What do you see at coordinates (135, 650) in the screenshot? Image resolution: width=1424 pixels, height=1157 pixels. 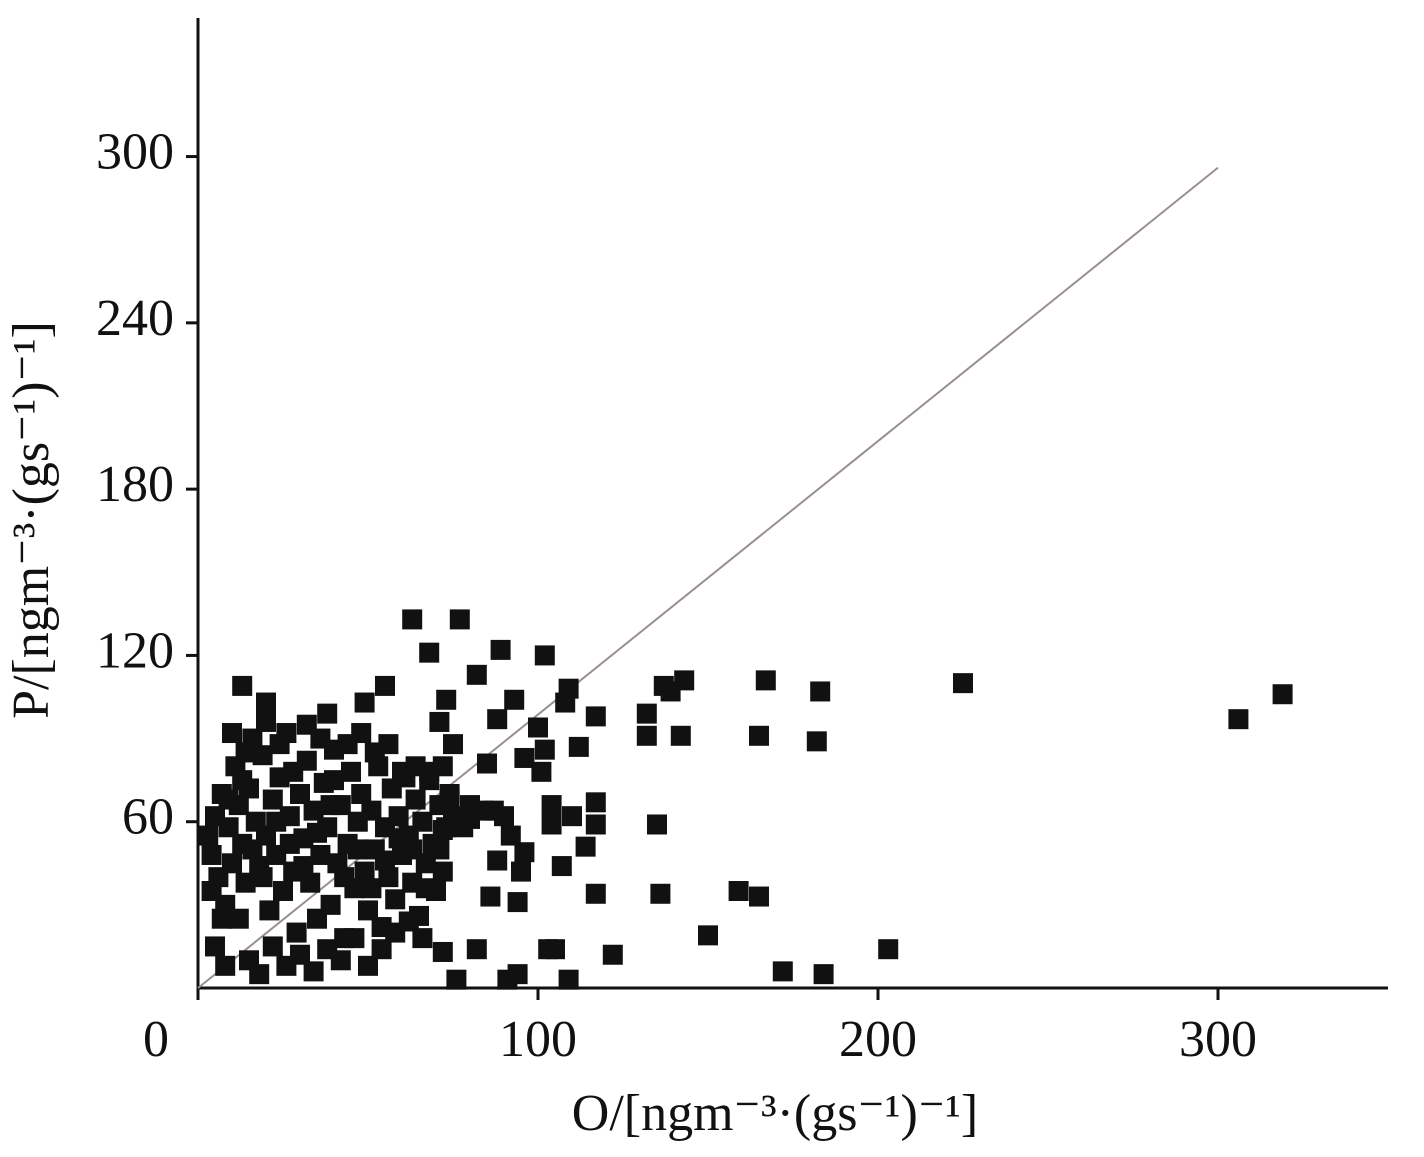 I see `y-tick-label: 120` at bounding box center [135, 650].